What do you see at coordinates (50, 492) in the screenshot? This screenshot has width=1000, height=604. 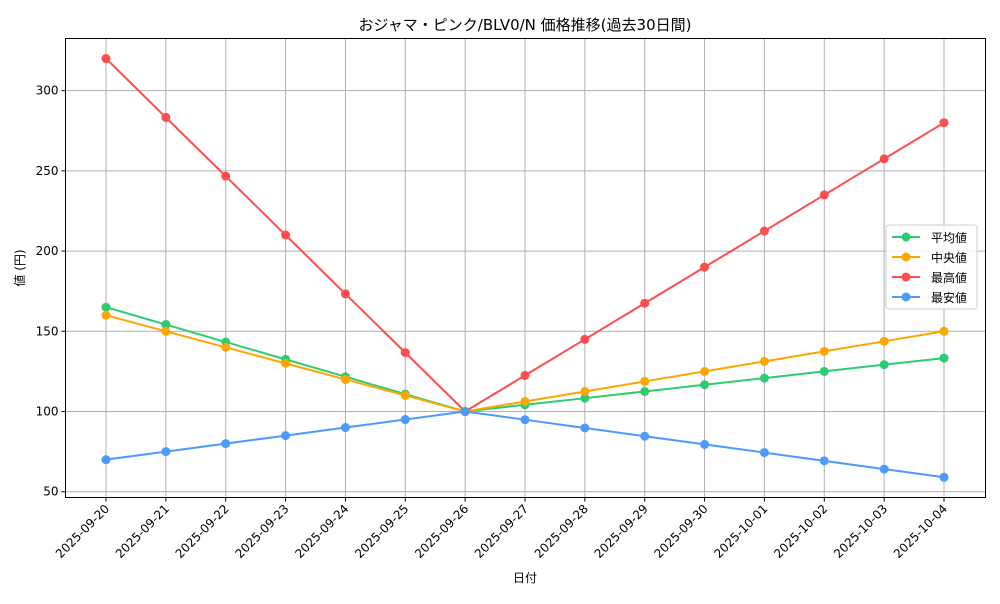 I see `y-tick-label: 50` at bounding box center [50, 492].